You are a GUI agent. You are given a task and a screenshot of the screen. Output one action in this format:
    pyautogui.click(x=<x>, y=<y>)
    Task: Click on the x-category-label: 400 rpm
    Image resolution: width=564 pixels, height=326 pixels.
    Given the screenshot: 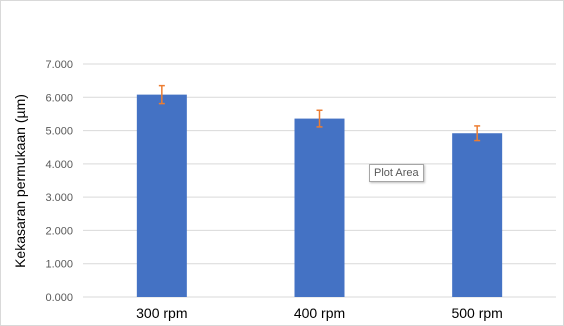 What is the action you would take?
    pyautogui.click(x=319, y=313)
    